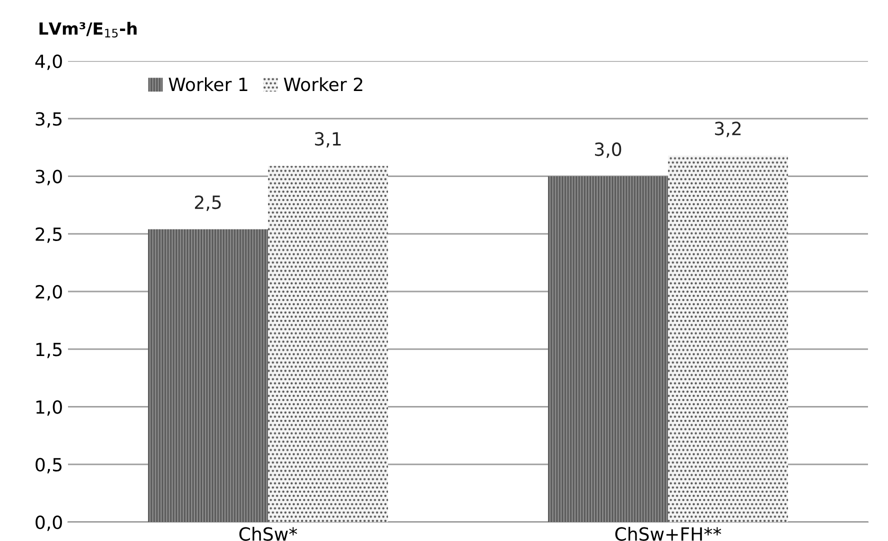 The image size is (888, 541). I want to click on y-tick-label: 0,5, so click(49, 466).